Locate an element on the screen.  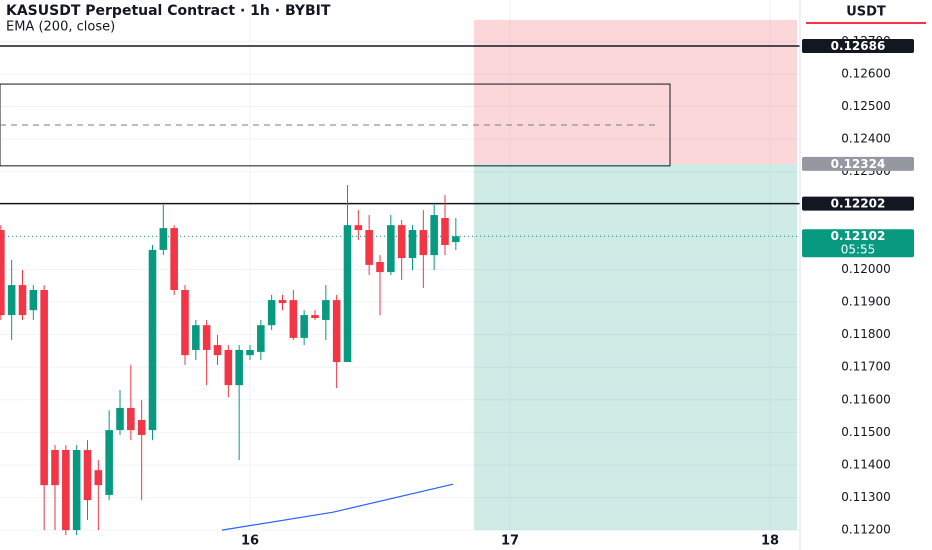
y-tick-label: 0.11400 is located at coordinates (866, 464).